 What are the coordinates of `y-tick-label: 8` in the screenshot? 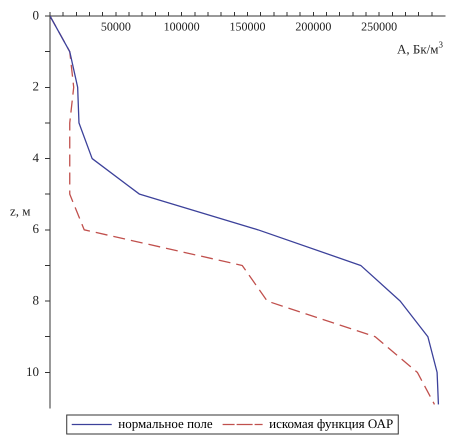 It's located at (35, 300).